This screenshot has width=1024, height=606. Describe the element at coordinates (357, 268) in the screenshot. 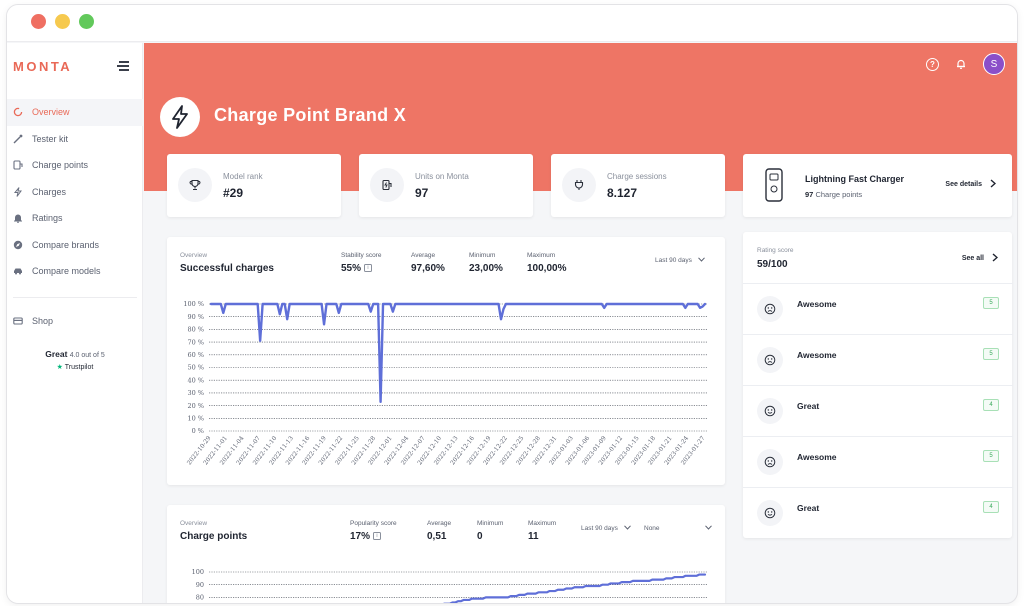

I see `kpi-value-stability: 55% i` at that location.